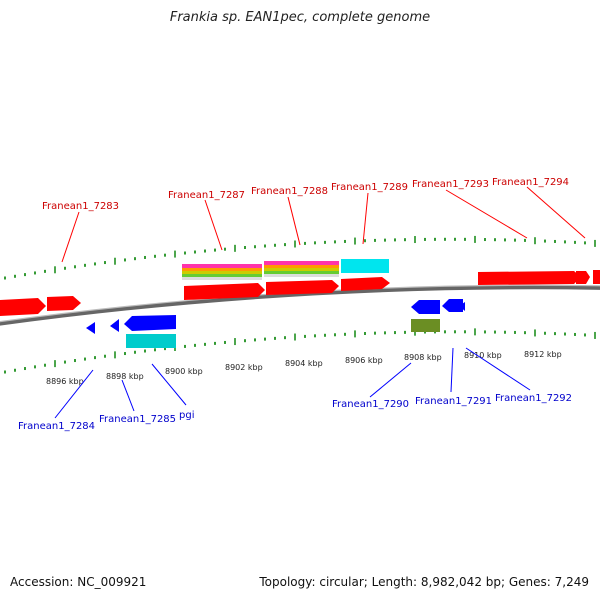 Image resolution: width=600 pixels, height=600 pixels. I want to click on cds-stripe-grey, so click(222, 278).